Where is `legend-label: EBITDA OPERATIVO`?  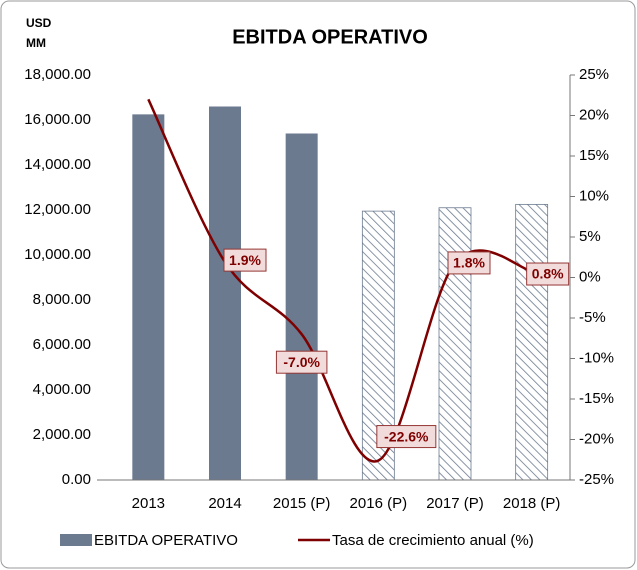 legend-label: EBITDA OPERATIVO is located at coordinates (166, 540).